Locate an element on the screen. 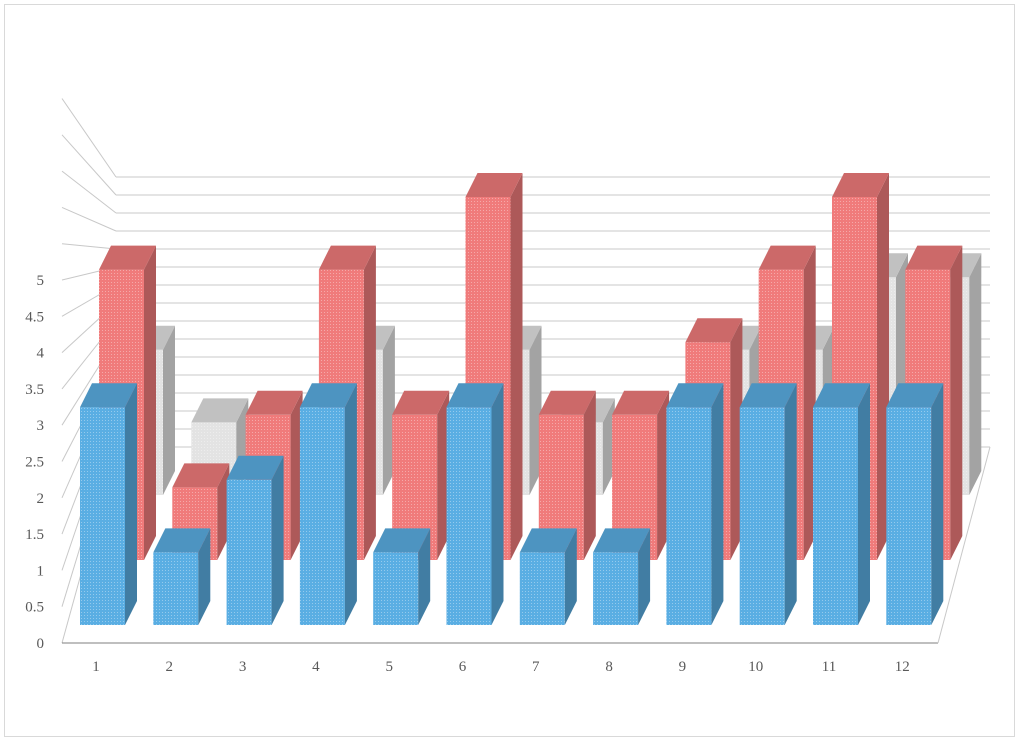 The image size is (1021, 743). y-tick-label: 5 is located at coordinates (41, 281).